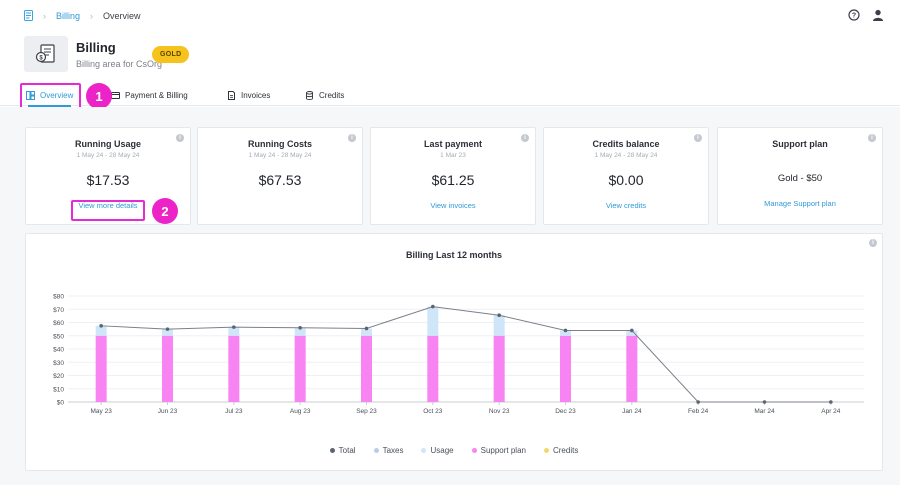 This screenshot has height=485, width=900. What do you see at coordinates (800, 144) in the screenshot?
I see `card-title: Support plan` at bounding box center [800, 144].